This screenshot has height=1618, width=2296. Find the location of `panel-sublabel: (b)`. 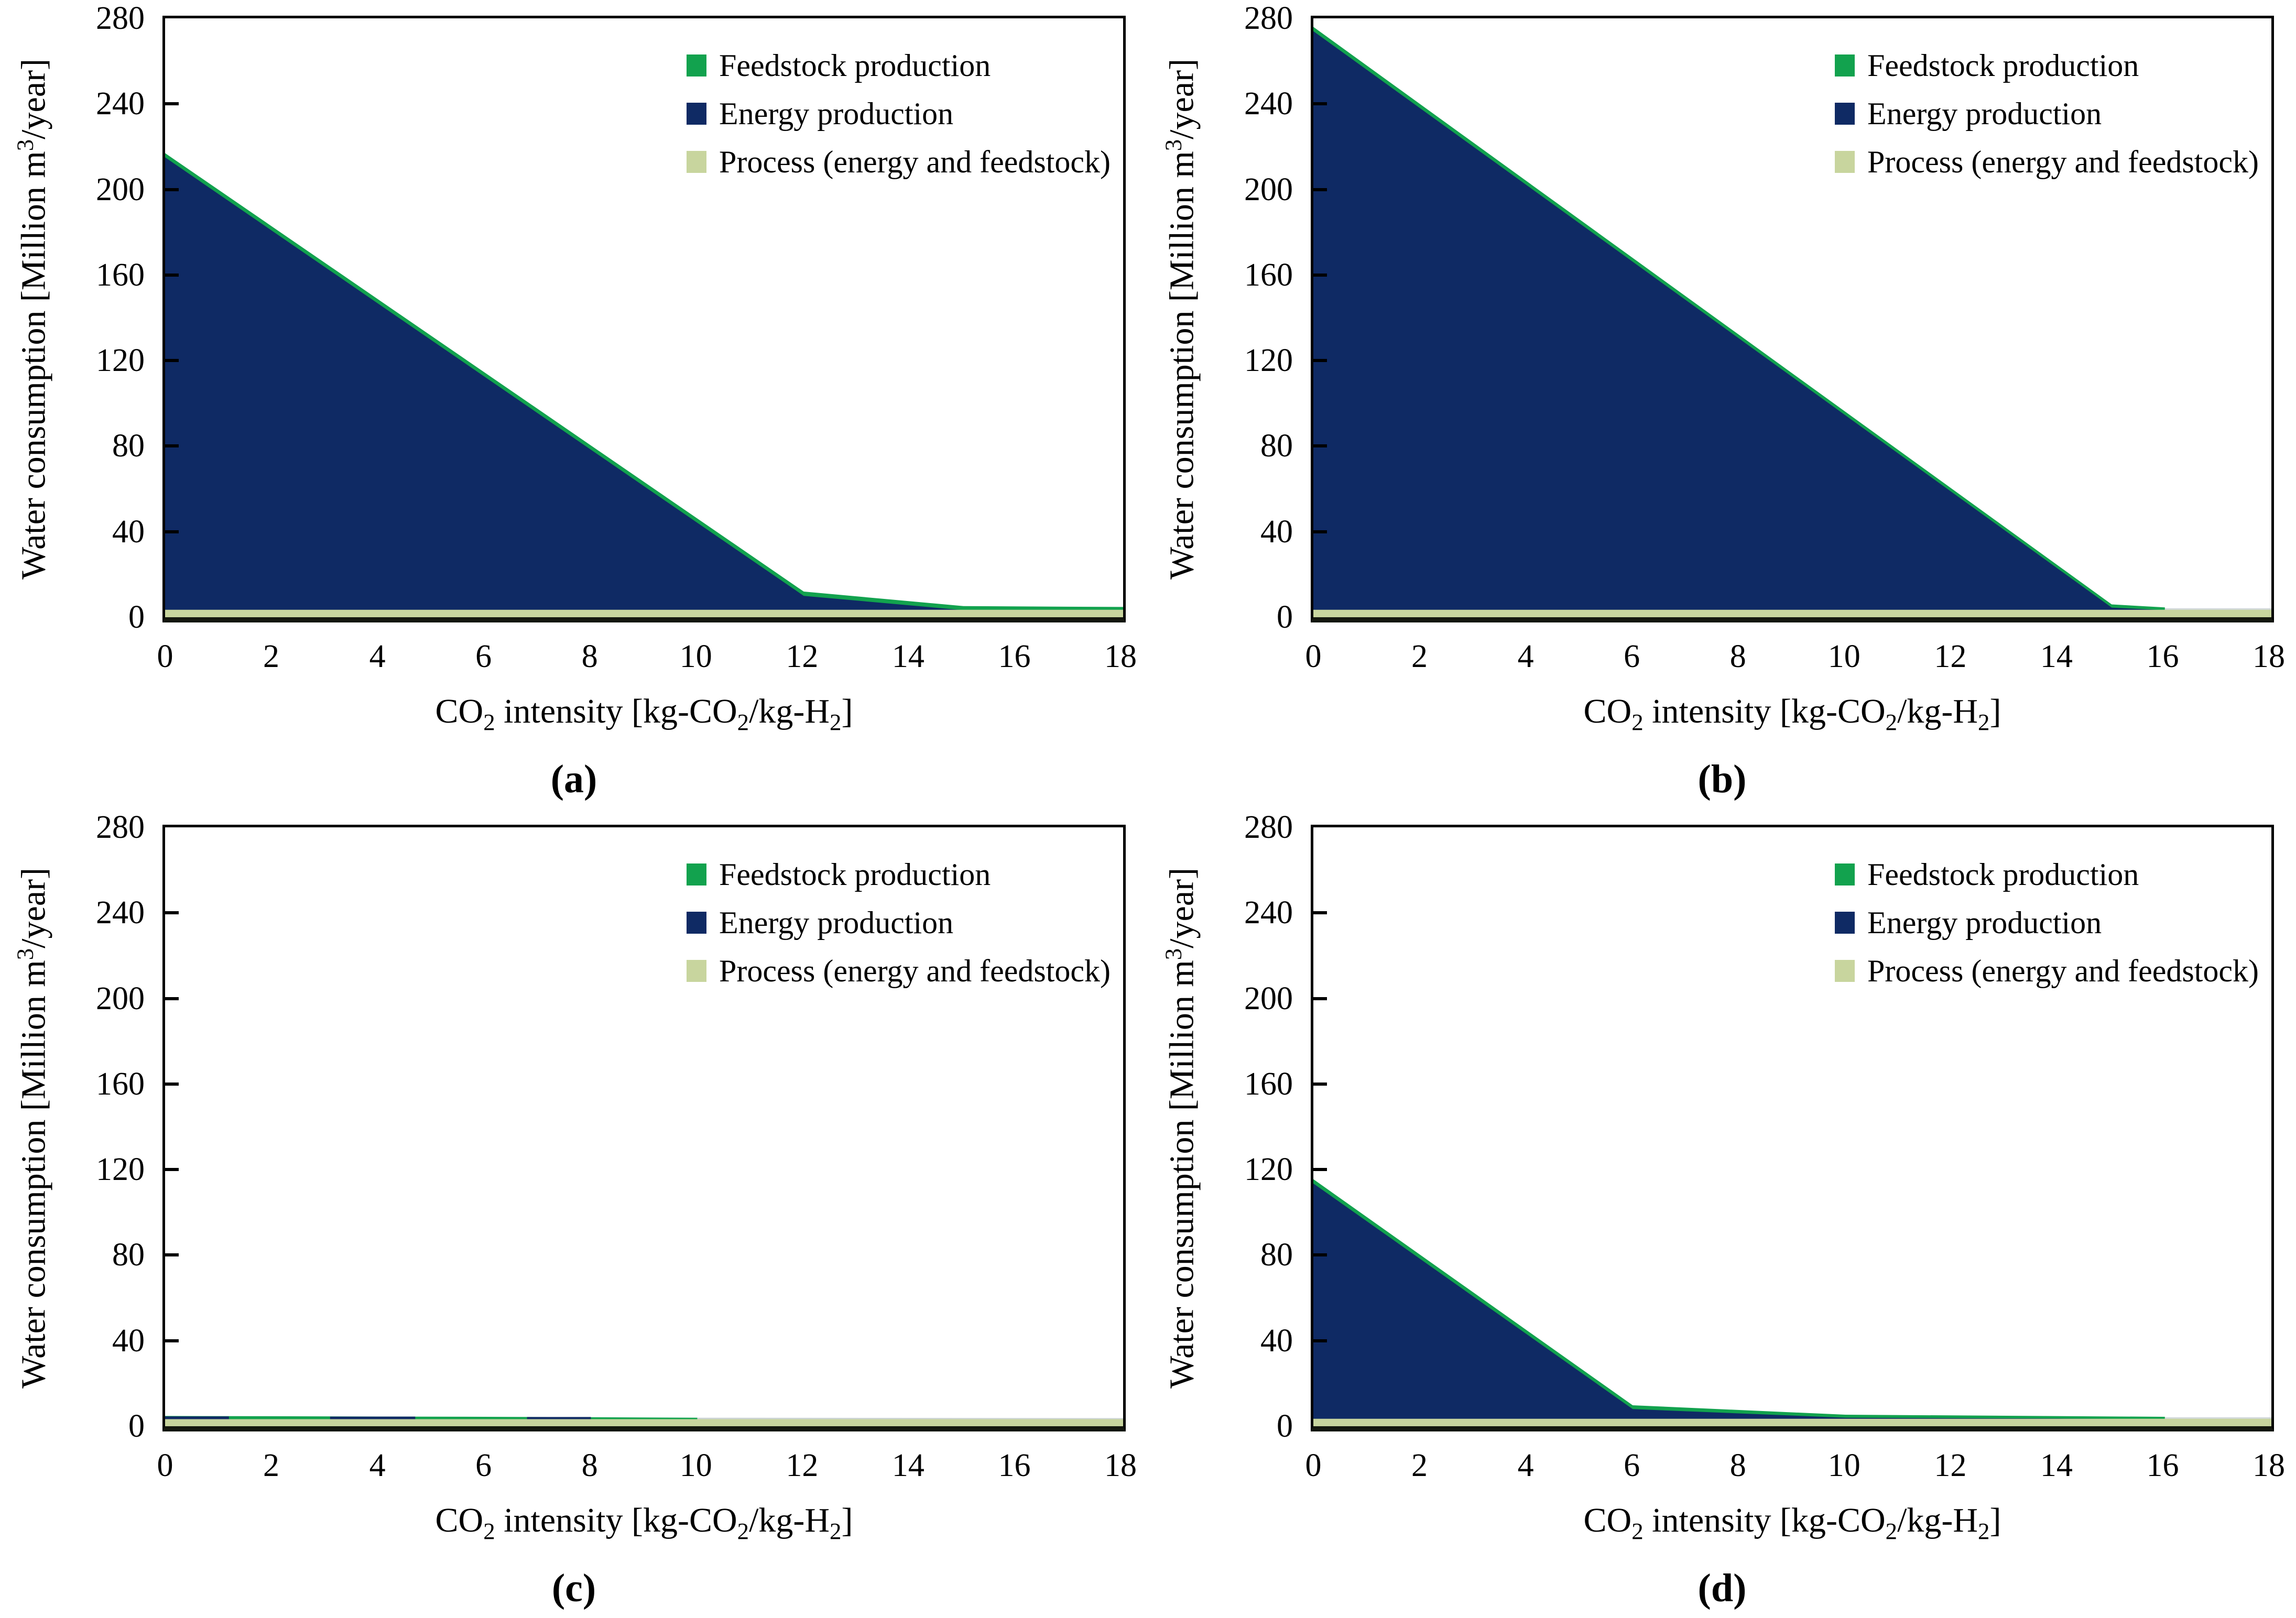

panel-sublabel: (b) is located at coordinates (1722, 779).